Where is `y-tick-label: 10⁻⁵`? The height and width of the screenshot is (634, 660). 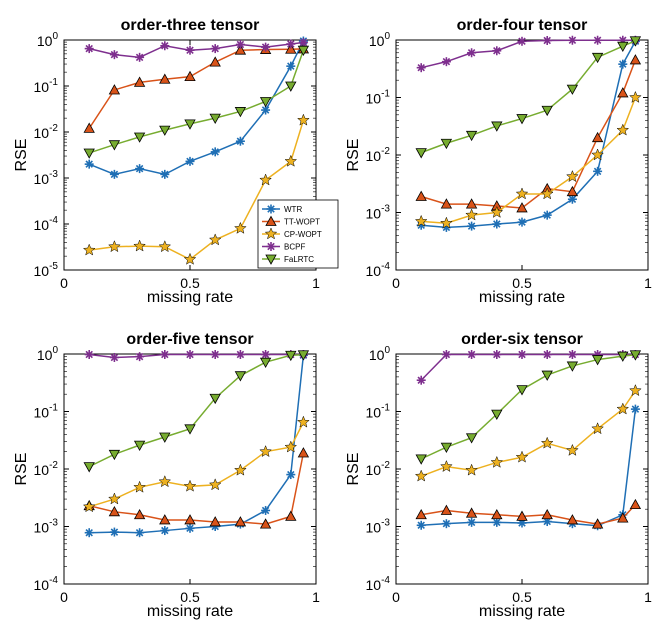
y-tick-label: 10⁻⁵ is located at coordinates (46, 270).